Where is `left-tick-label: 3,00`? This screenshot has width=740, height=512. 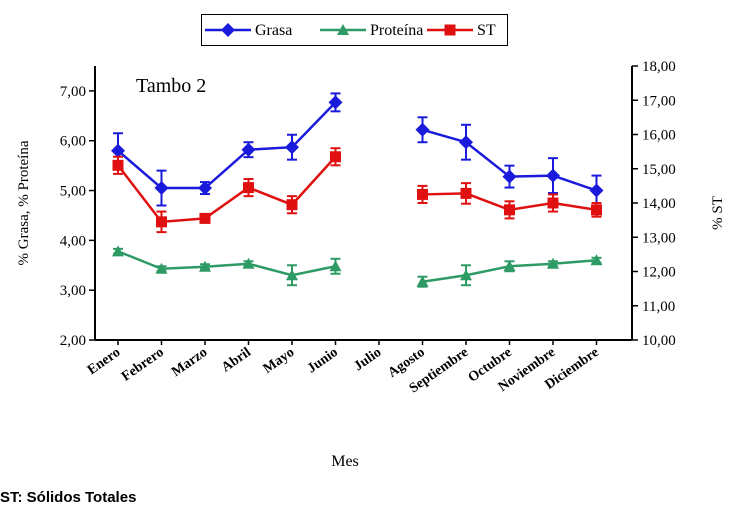
left-tick-label: 3,00 is located at coordinates (73, 291).